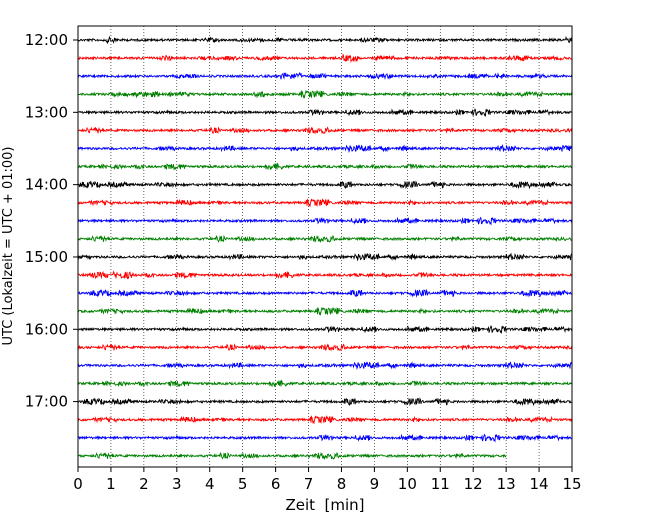 This screenshot has width=650, height=520. I want to click on x-axis-label: Zeit [min], so click(324, 505).